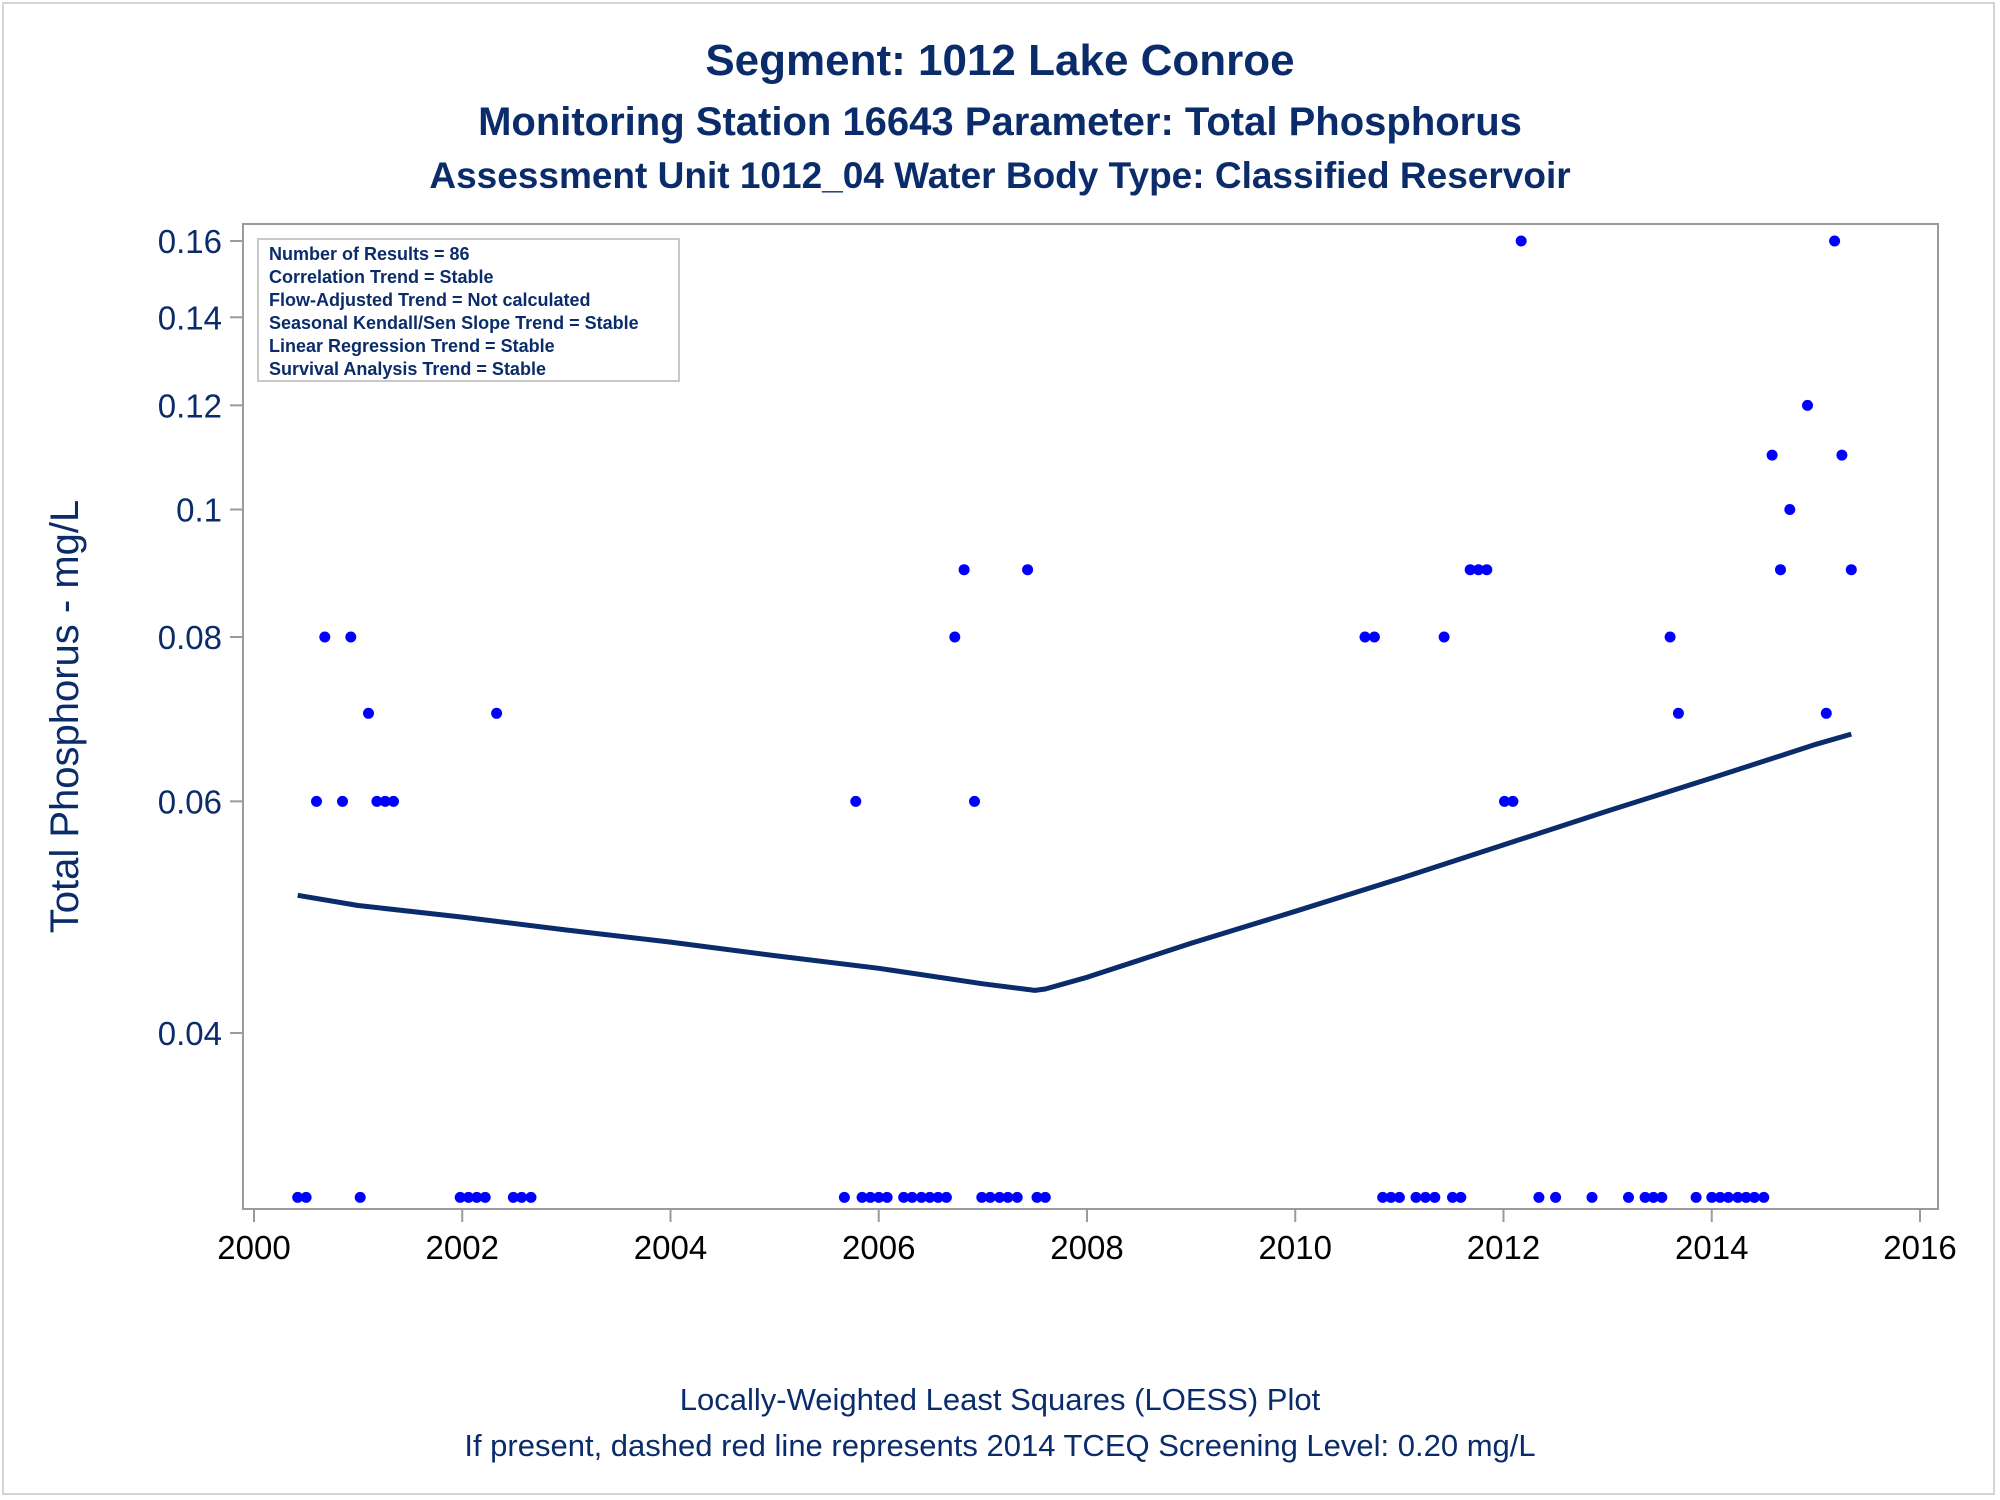 The image size is (2000, 1500). What do you see at coordinates (199, 510) in the screenshot?
I see `y-tick-label: 0.1` at bounding box center [199, 510].